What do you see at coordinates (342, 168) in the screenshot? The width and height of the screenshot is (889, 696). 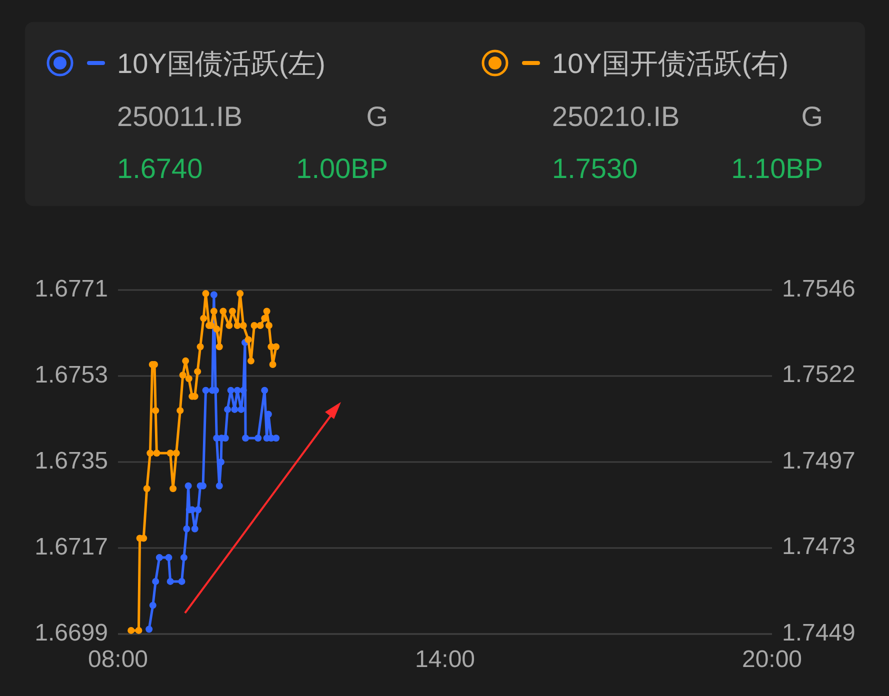 I see `text: 1.00BP` at bounding box center [342, 168].